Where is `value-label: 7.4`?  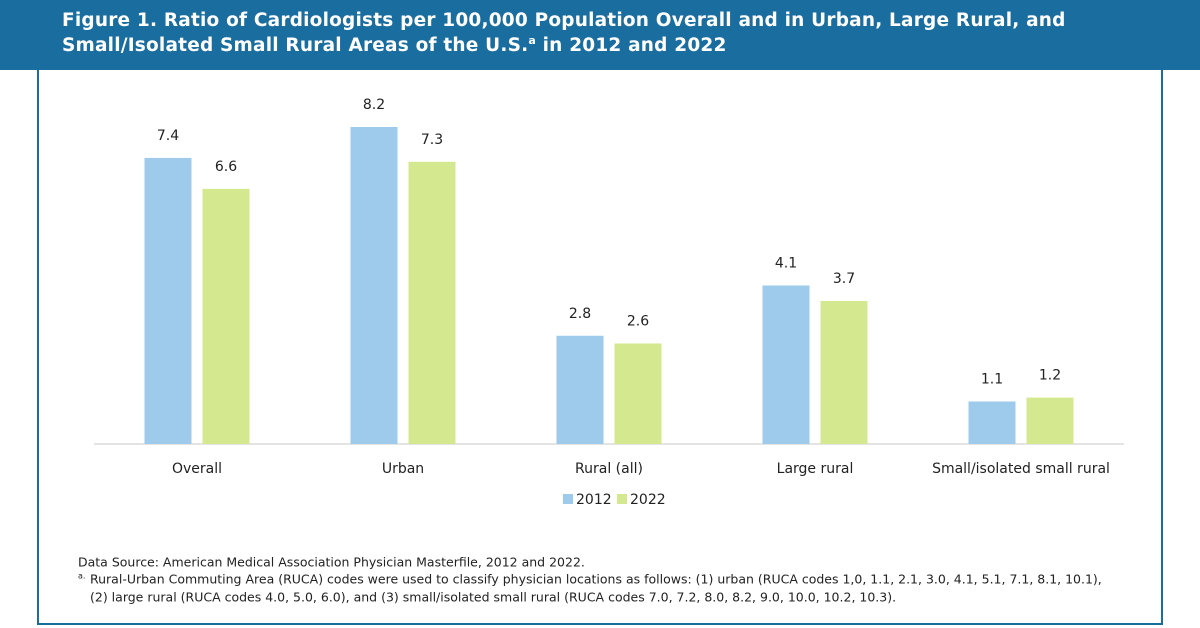
value-label: 7.4 is located at coordinates (168, 136).